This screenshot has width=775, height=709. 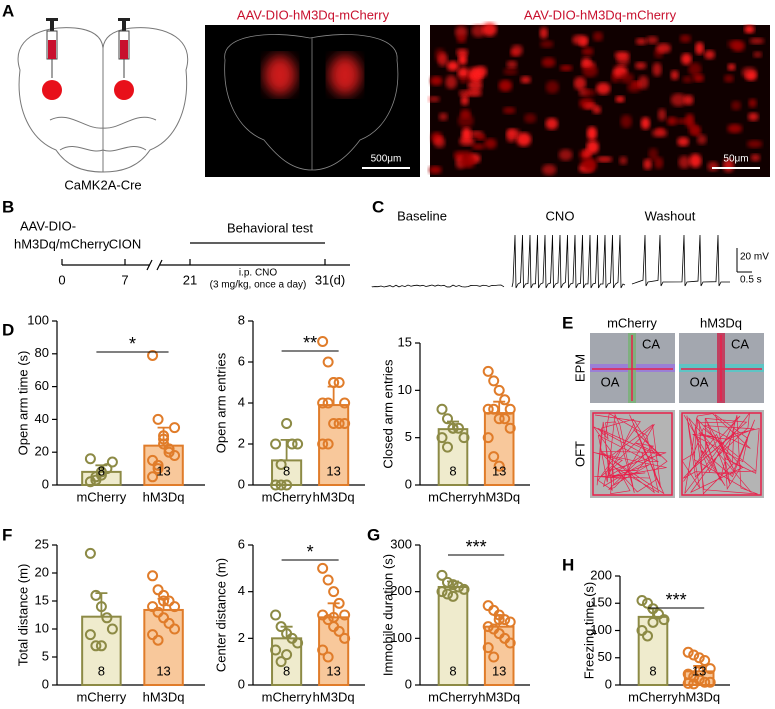 I want to click on day-label: 31(d), so click(x=330, y=279).